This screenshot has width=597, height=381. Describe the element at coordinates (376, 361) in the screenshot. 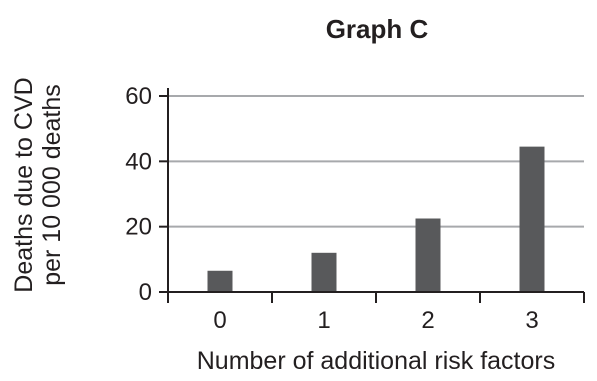

I see `x-axis-title: Number of additional risk factors` at that location.